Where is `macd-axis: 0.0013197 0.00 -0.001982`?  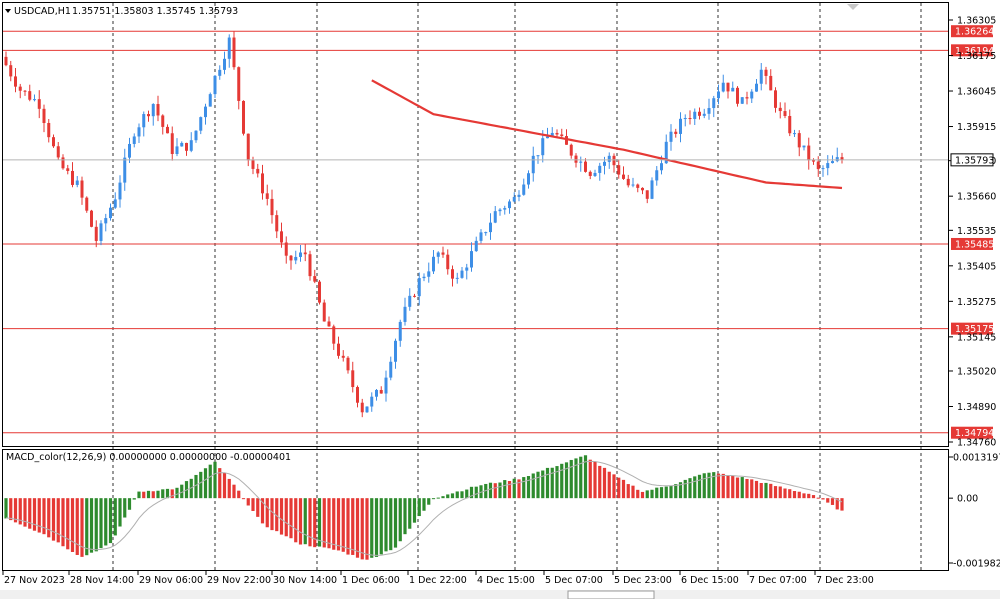
macd-axis: 0.0013197 0.00 -0.001982 is located at coordinates (974, 511).